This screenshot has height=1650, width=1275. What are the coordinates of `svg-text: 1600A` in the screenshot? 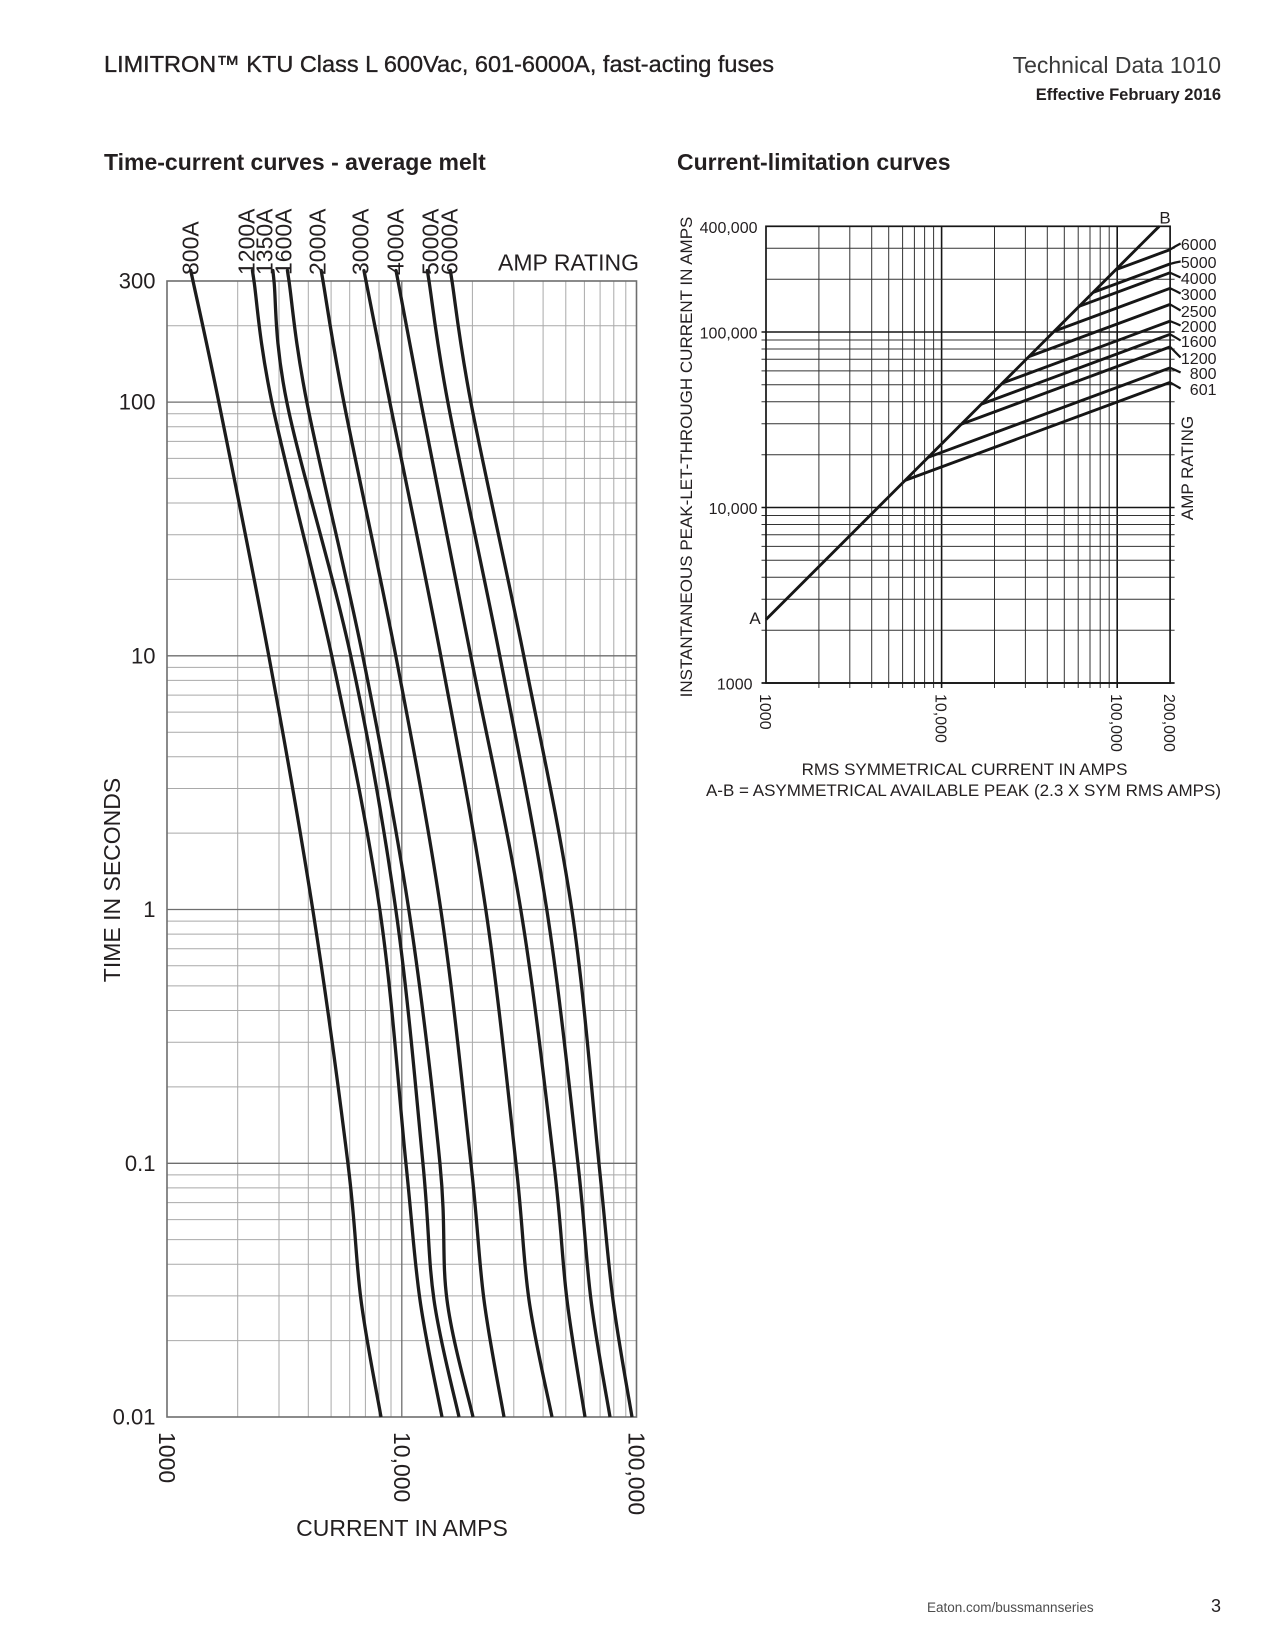 It's located at (284, 241).